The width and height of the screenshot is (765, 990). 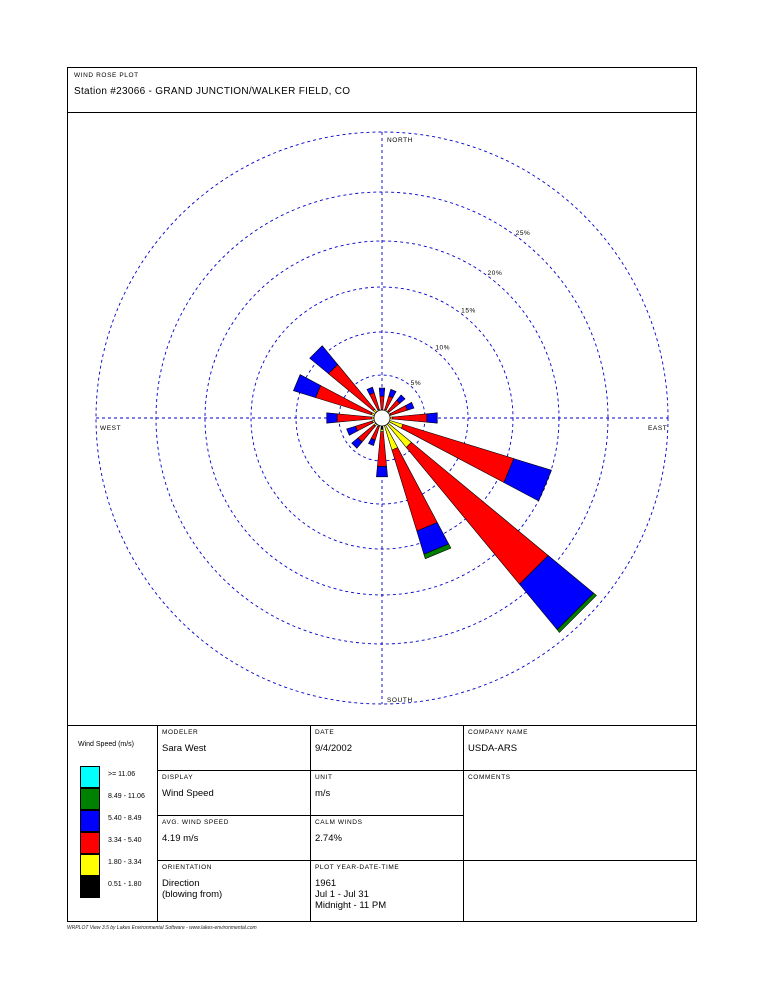 I want to click on ring-label-5: 5%, so click(x=416, y=383).